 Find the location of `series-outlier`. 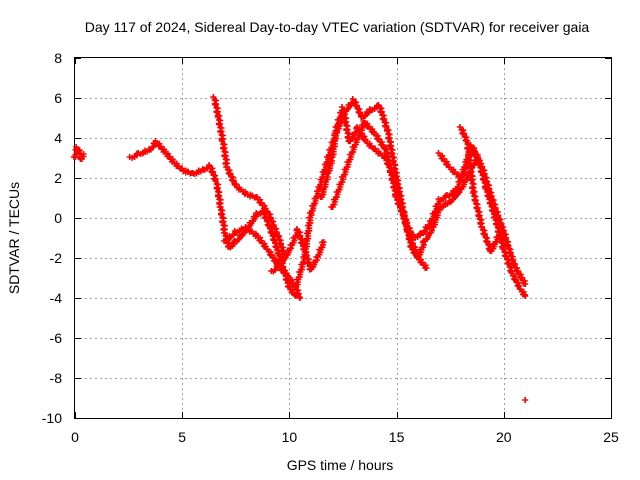

series-outlier is located at coordinates (525, 400).